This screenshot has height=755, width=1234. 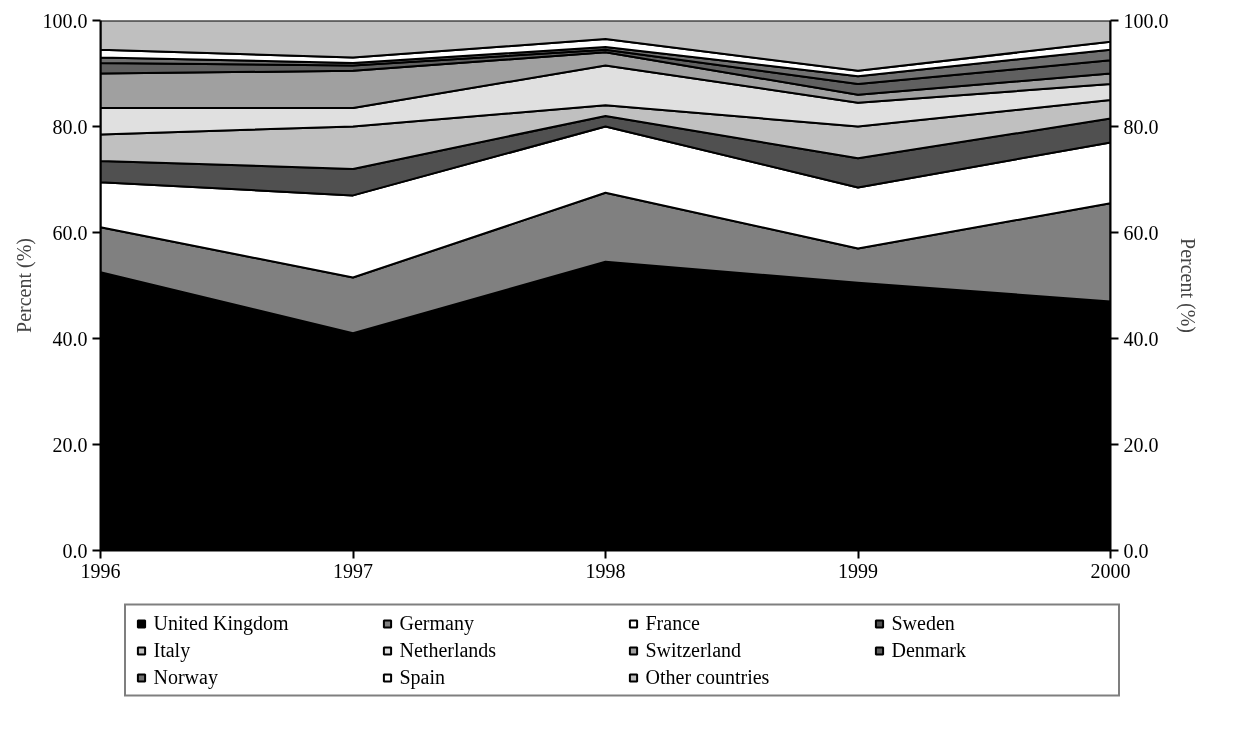 What do you see at coordinates (70, 444) in the screenshot?
I see `y-tick-label: 20.0` at bounding box center [70, 444].